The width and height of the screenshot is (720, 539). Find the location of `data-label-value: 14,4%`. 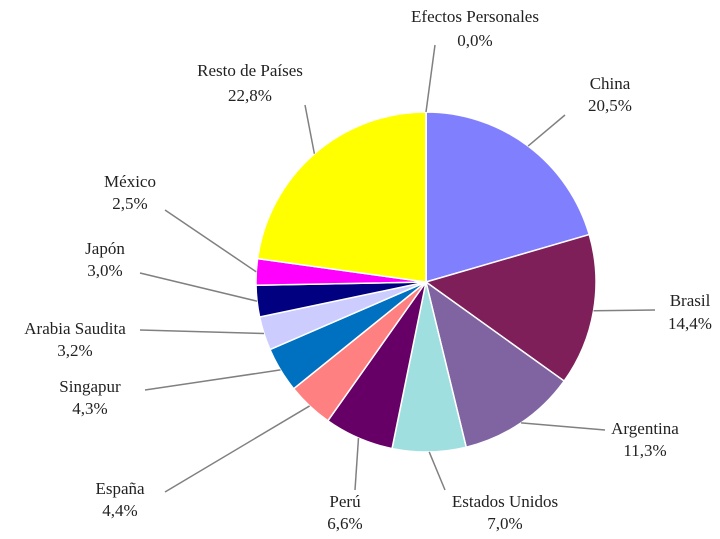

data-label-value: 14,4% is located at coordinates (690, 323).